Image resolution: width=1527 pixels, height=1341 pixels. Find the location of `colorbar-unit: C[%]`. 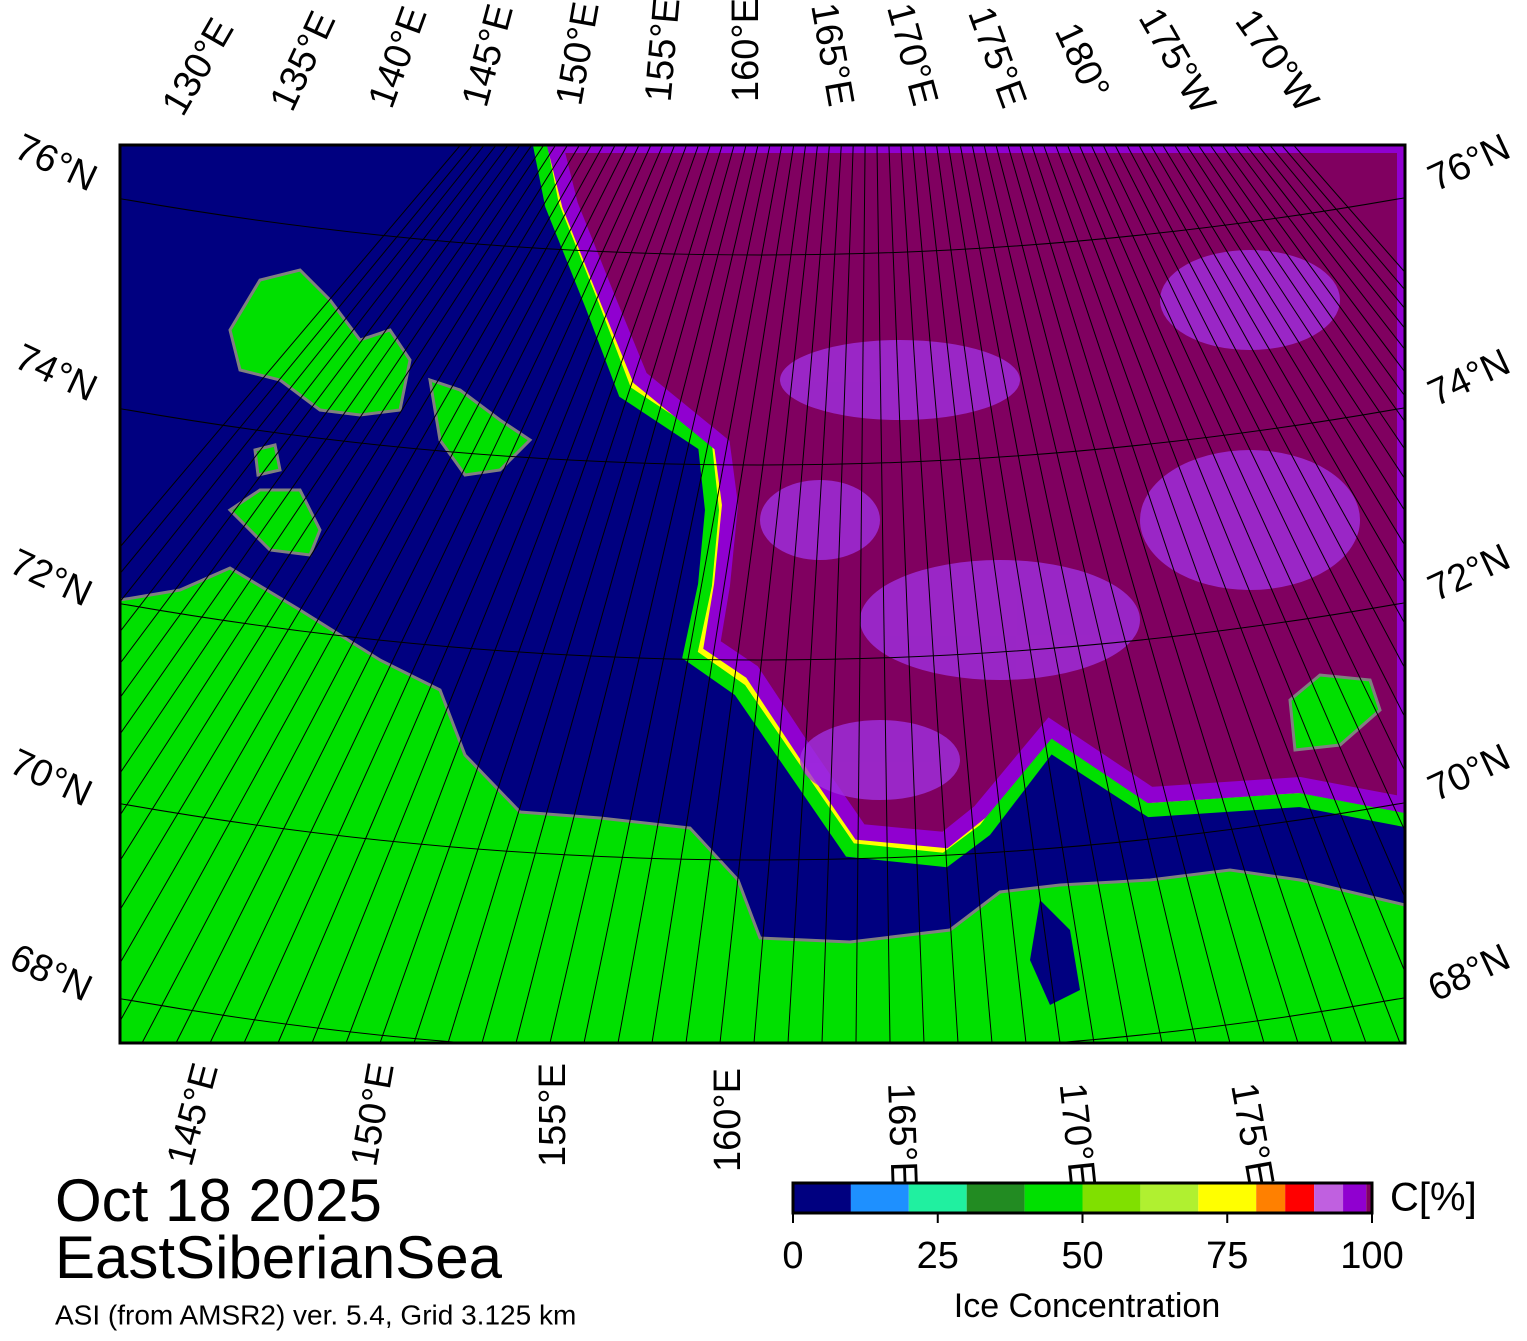

colorbar-unit: C[%] is located at coordinates (1433, 1198).